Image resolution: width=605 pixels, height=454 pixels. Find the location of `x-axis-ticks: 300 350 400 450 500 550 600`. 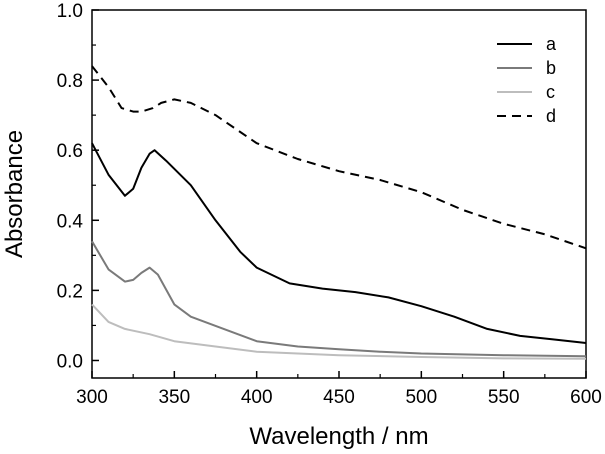

x-axis-ticks: 300 350 400 450 500 550 600 is located at coordinates (339, 389).